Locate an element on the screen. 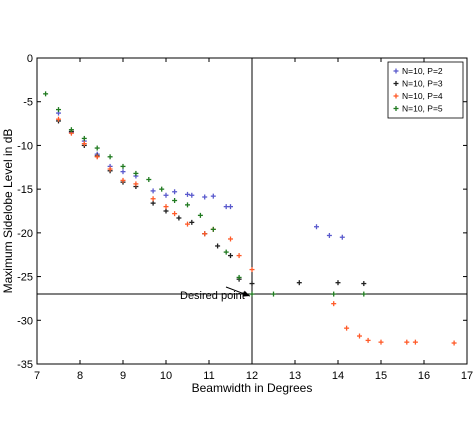  x-tick-label: 13 is located at coordinates (295, 376).